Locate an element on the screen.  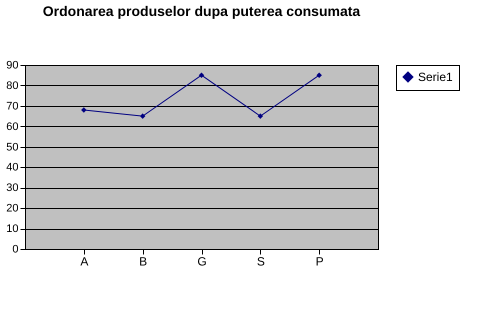
y-tick-label: 20 is located at coordinates (12, 208).